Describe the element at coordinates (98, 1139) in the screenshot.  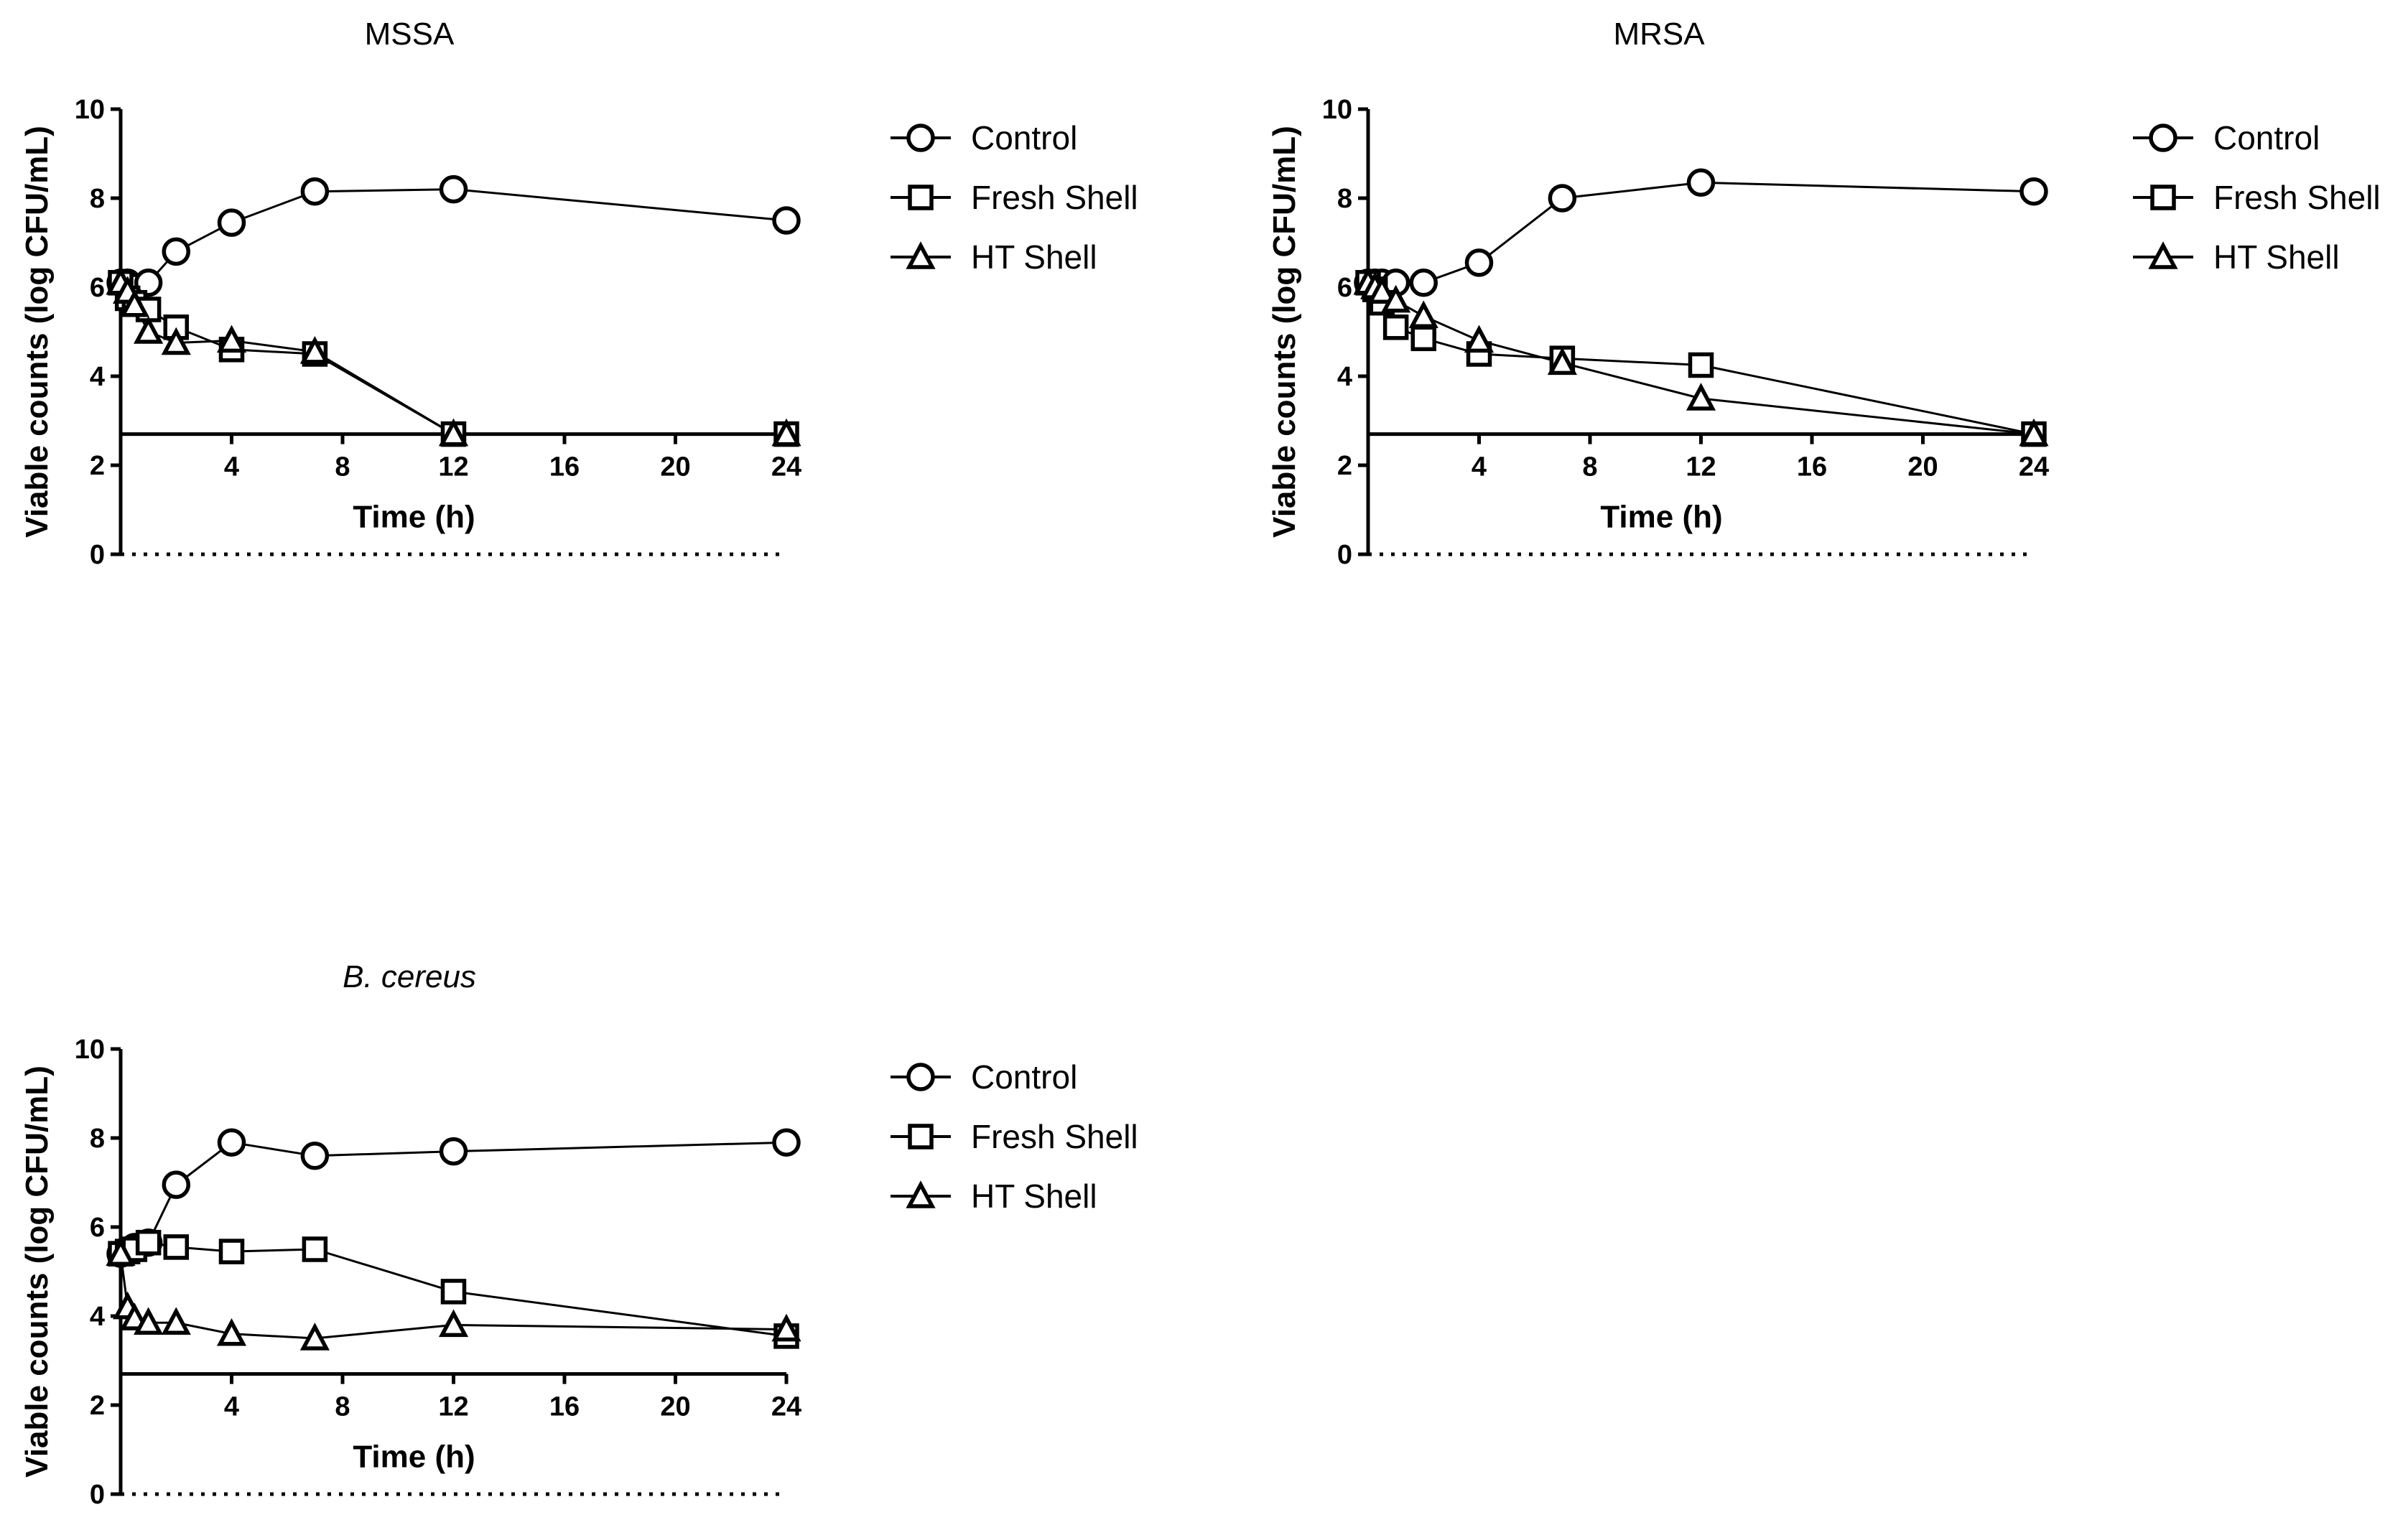
I see `y-tick-label: 8` at that location.